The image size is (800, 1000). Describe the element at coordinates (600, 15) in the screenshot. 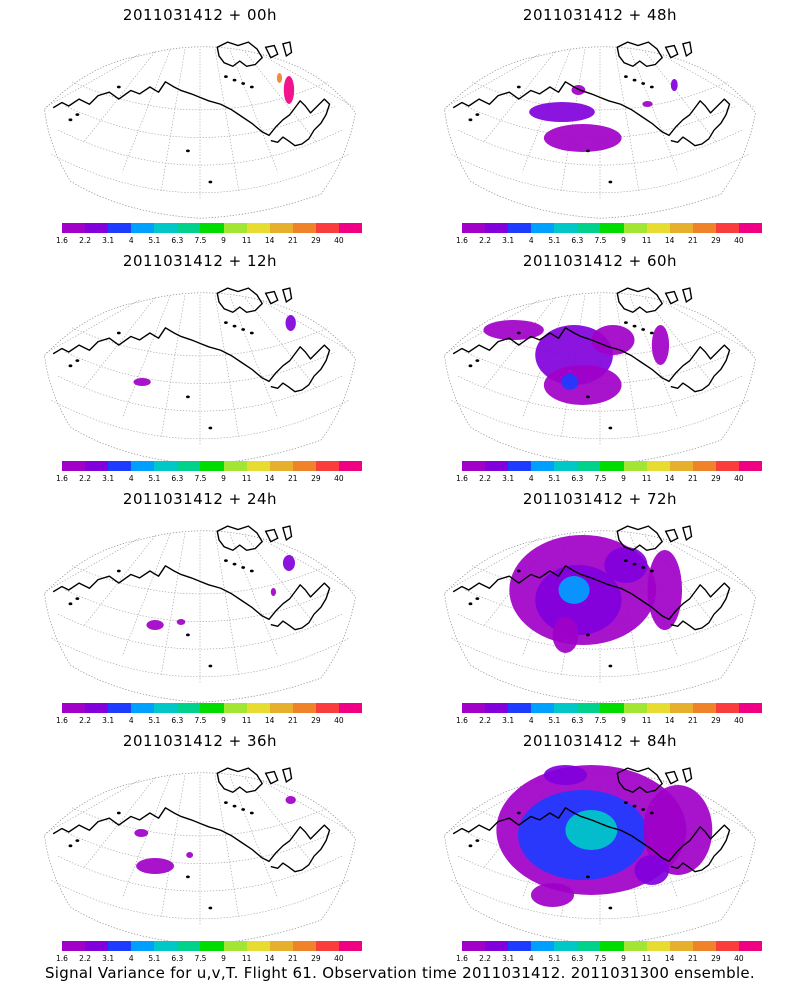

I see `panel-title: 2011031412 + 48h` at that location.